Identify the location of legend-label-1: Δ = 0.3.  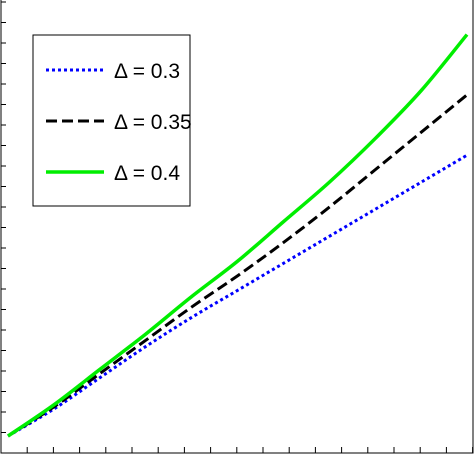
(147, 71).